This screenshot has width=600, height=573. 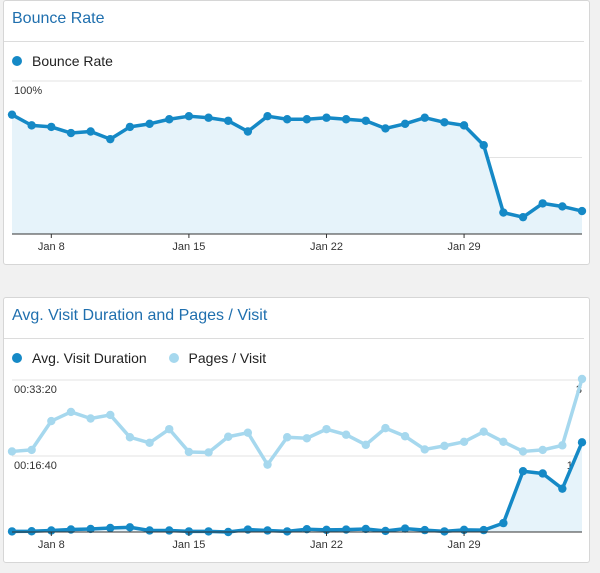 What do you see at coordinates (297, 422) in the screenshot?
I see `pages-per-visit-line` at bounding box center [297, 422].